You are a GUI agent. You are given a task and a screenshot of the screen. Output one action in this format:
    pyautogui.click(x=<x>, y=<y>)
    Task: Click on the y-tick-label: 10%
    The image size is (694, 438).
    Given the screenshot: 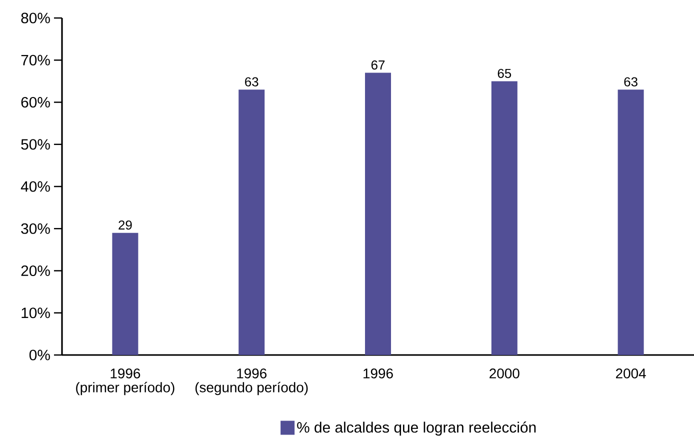 What is the action you would take?
    pyautogui.click(x=36, y=313)
    